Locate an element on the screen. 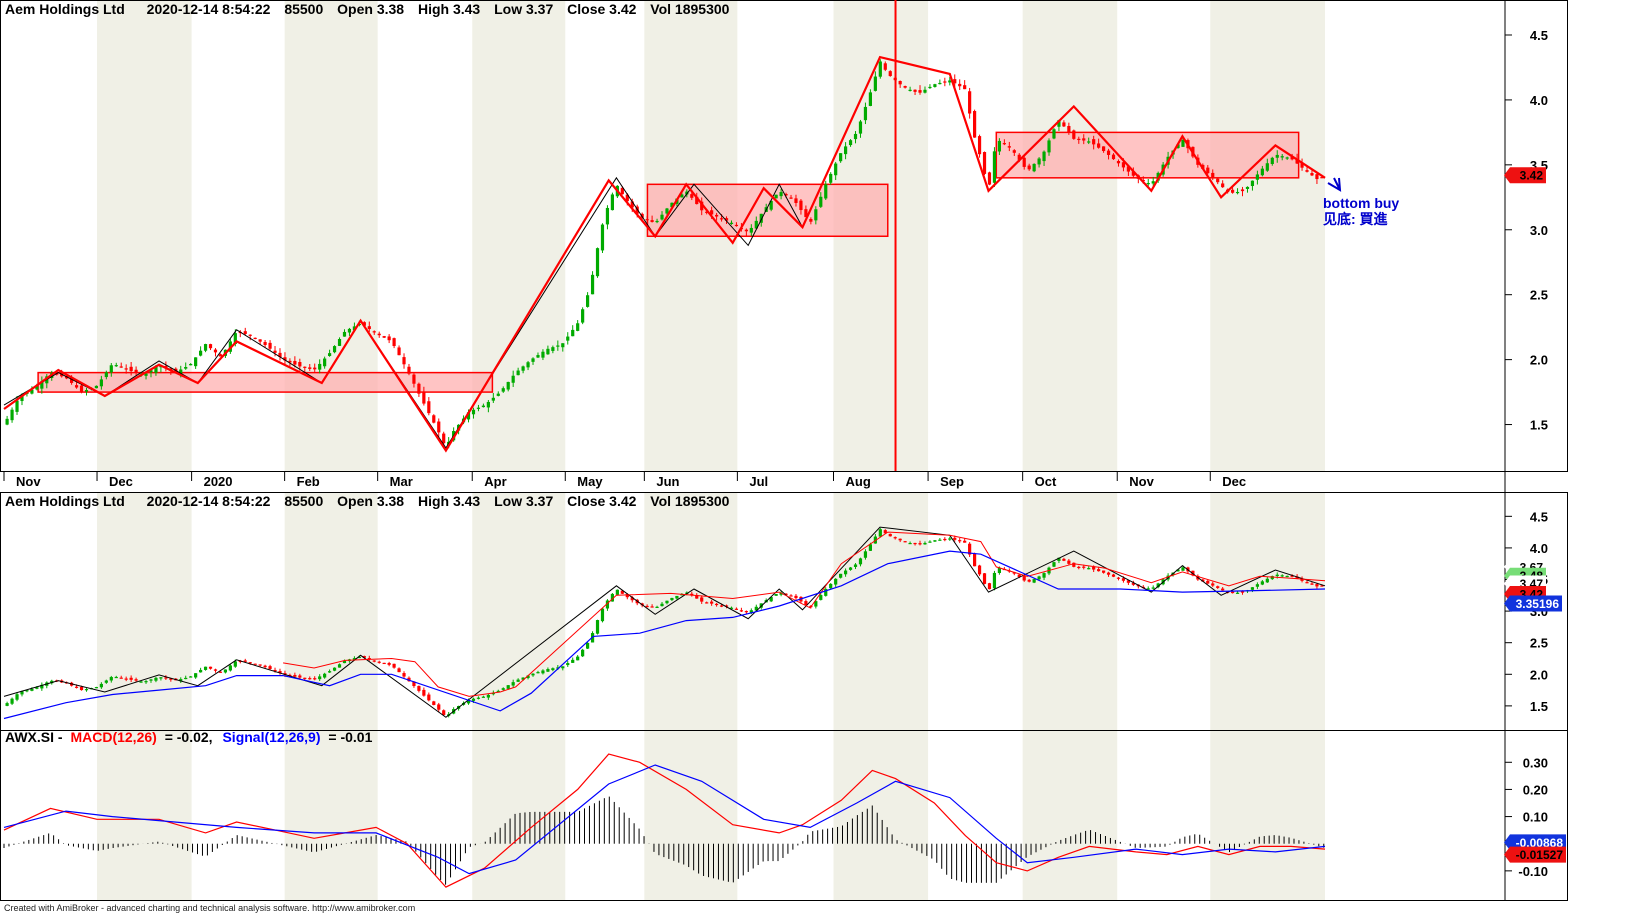  band-header-close: Close 3.42 is located at coordinates (601, 501).